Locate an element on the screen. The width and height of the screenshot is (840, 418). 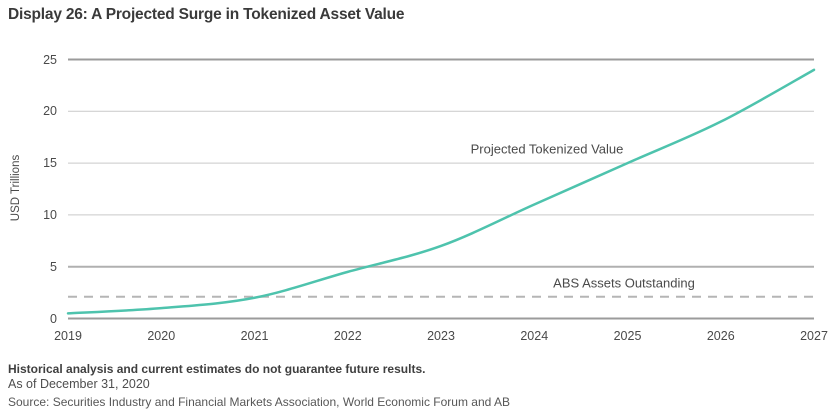
y-tick-20: 20 is located at coordinates (50, 111).